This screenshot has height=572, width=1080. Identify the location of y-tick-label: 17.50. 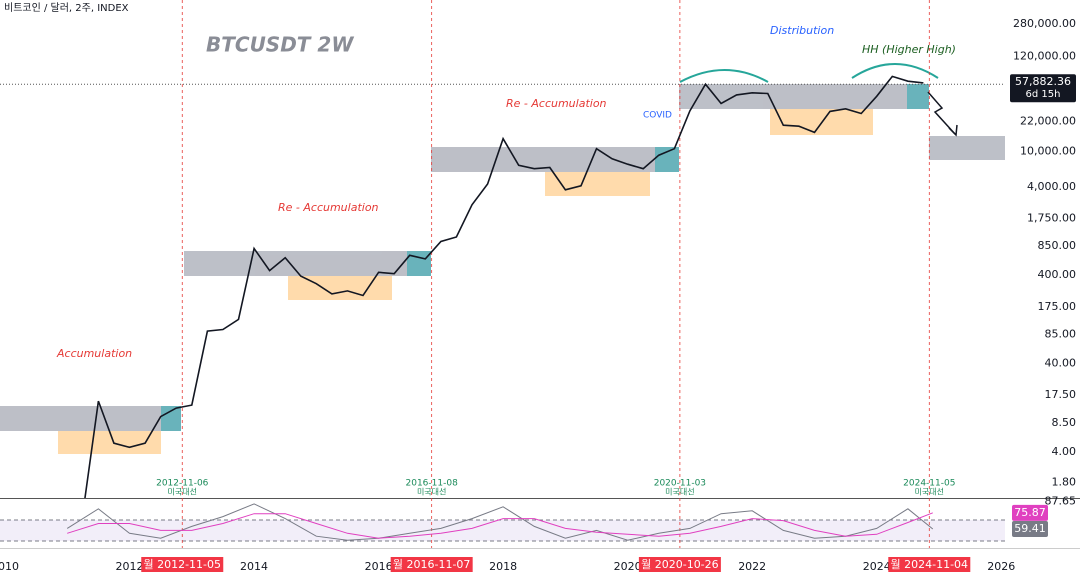
(1061, 394).